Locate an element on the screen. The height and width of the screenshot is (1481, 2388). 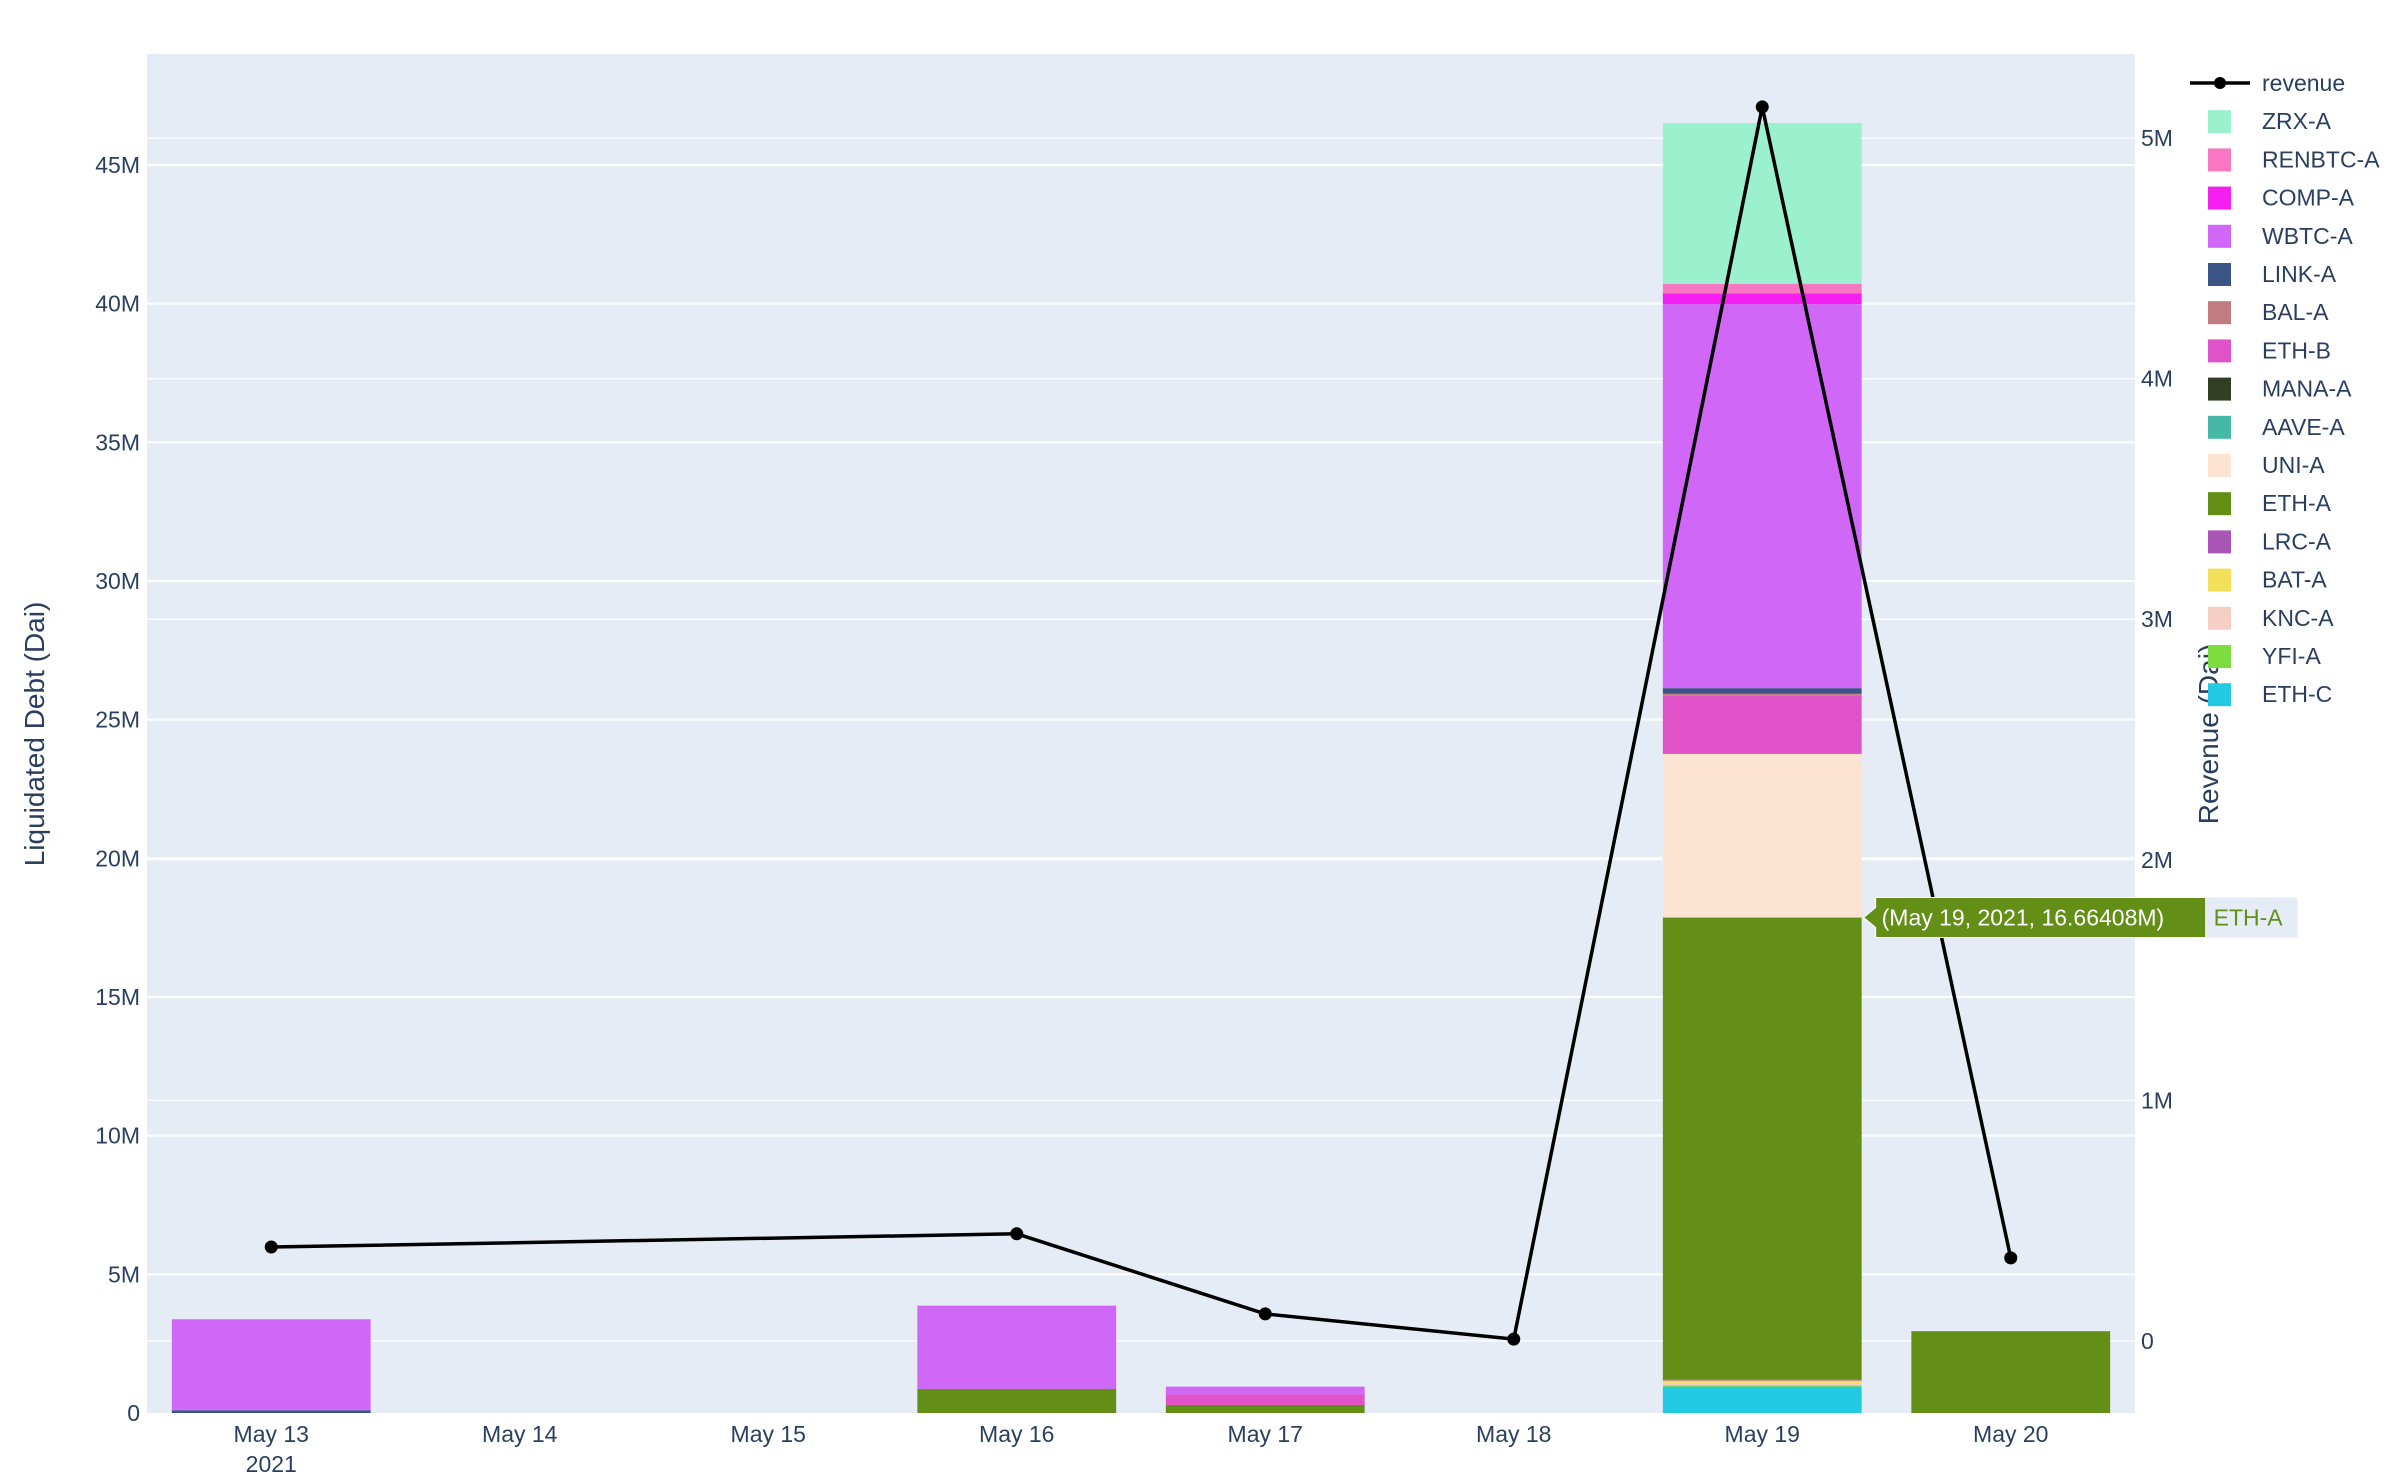
hover-series-label: ETH-A is located at coordinates (2249, 918).